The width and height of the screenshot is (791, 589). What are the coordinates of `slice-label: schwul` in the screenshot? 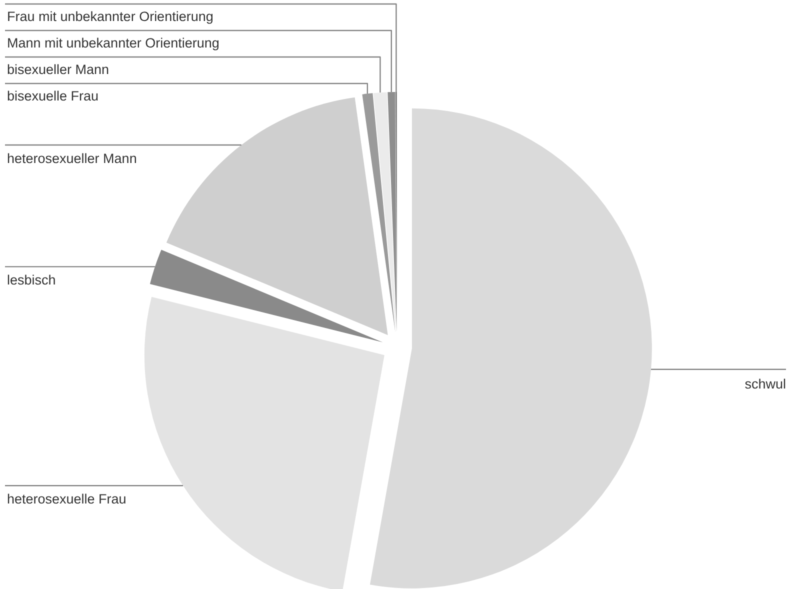 It's located at (765, 384).